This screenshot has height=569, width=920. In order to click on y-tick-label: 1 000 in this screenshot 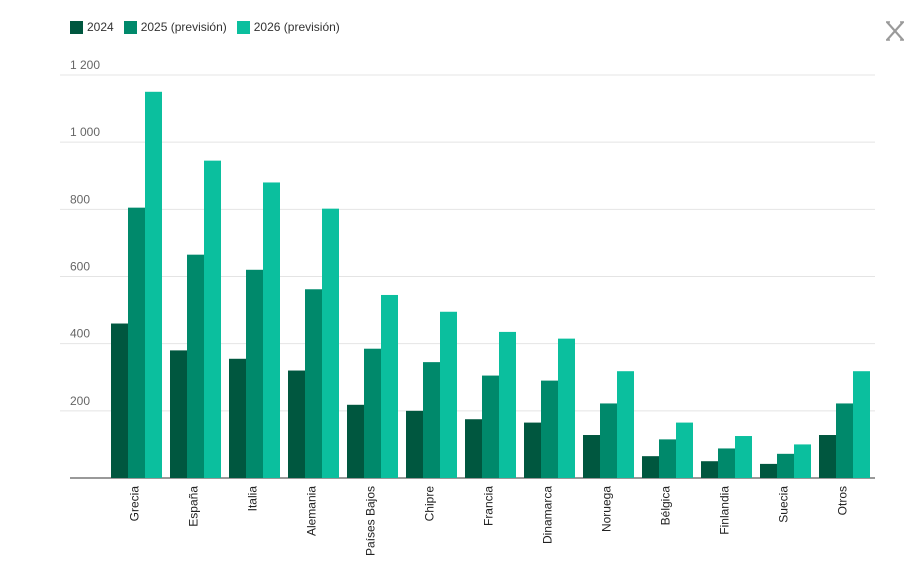, I will do `click(85, 132)`.